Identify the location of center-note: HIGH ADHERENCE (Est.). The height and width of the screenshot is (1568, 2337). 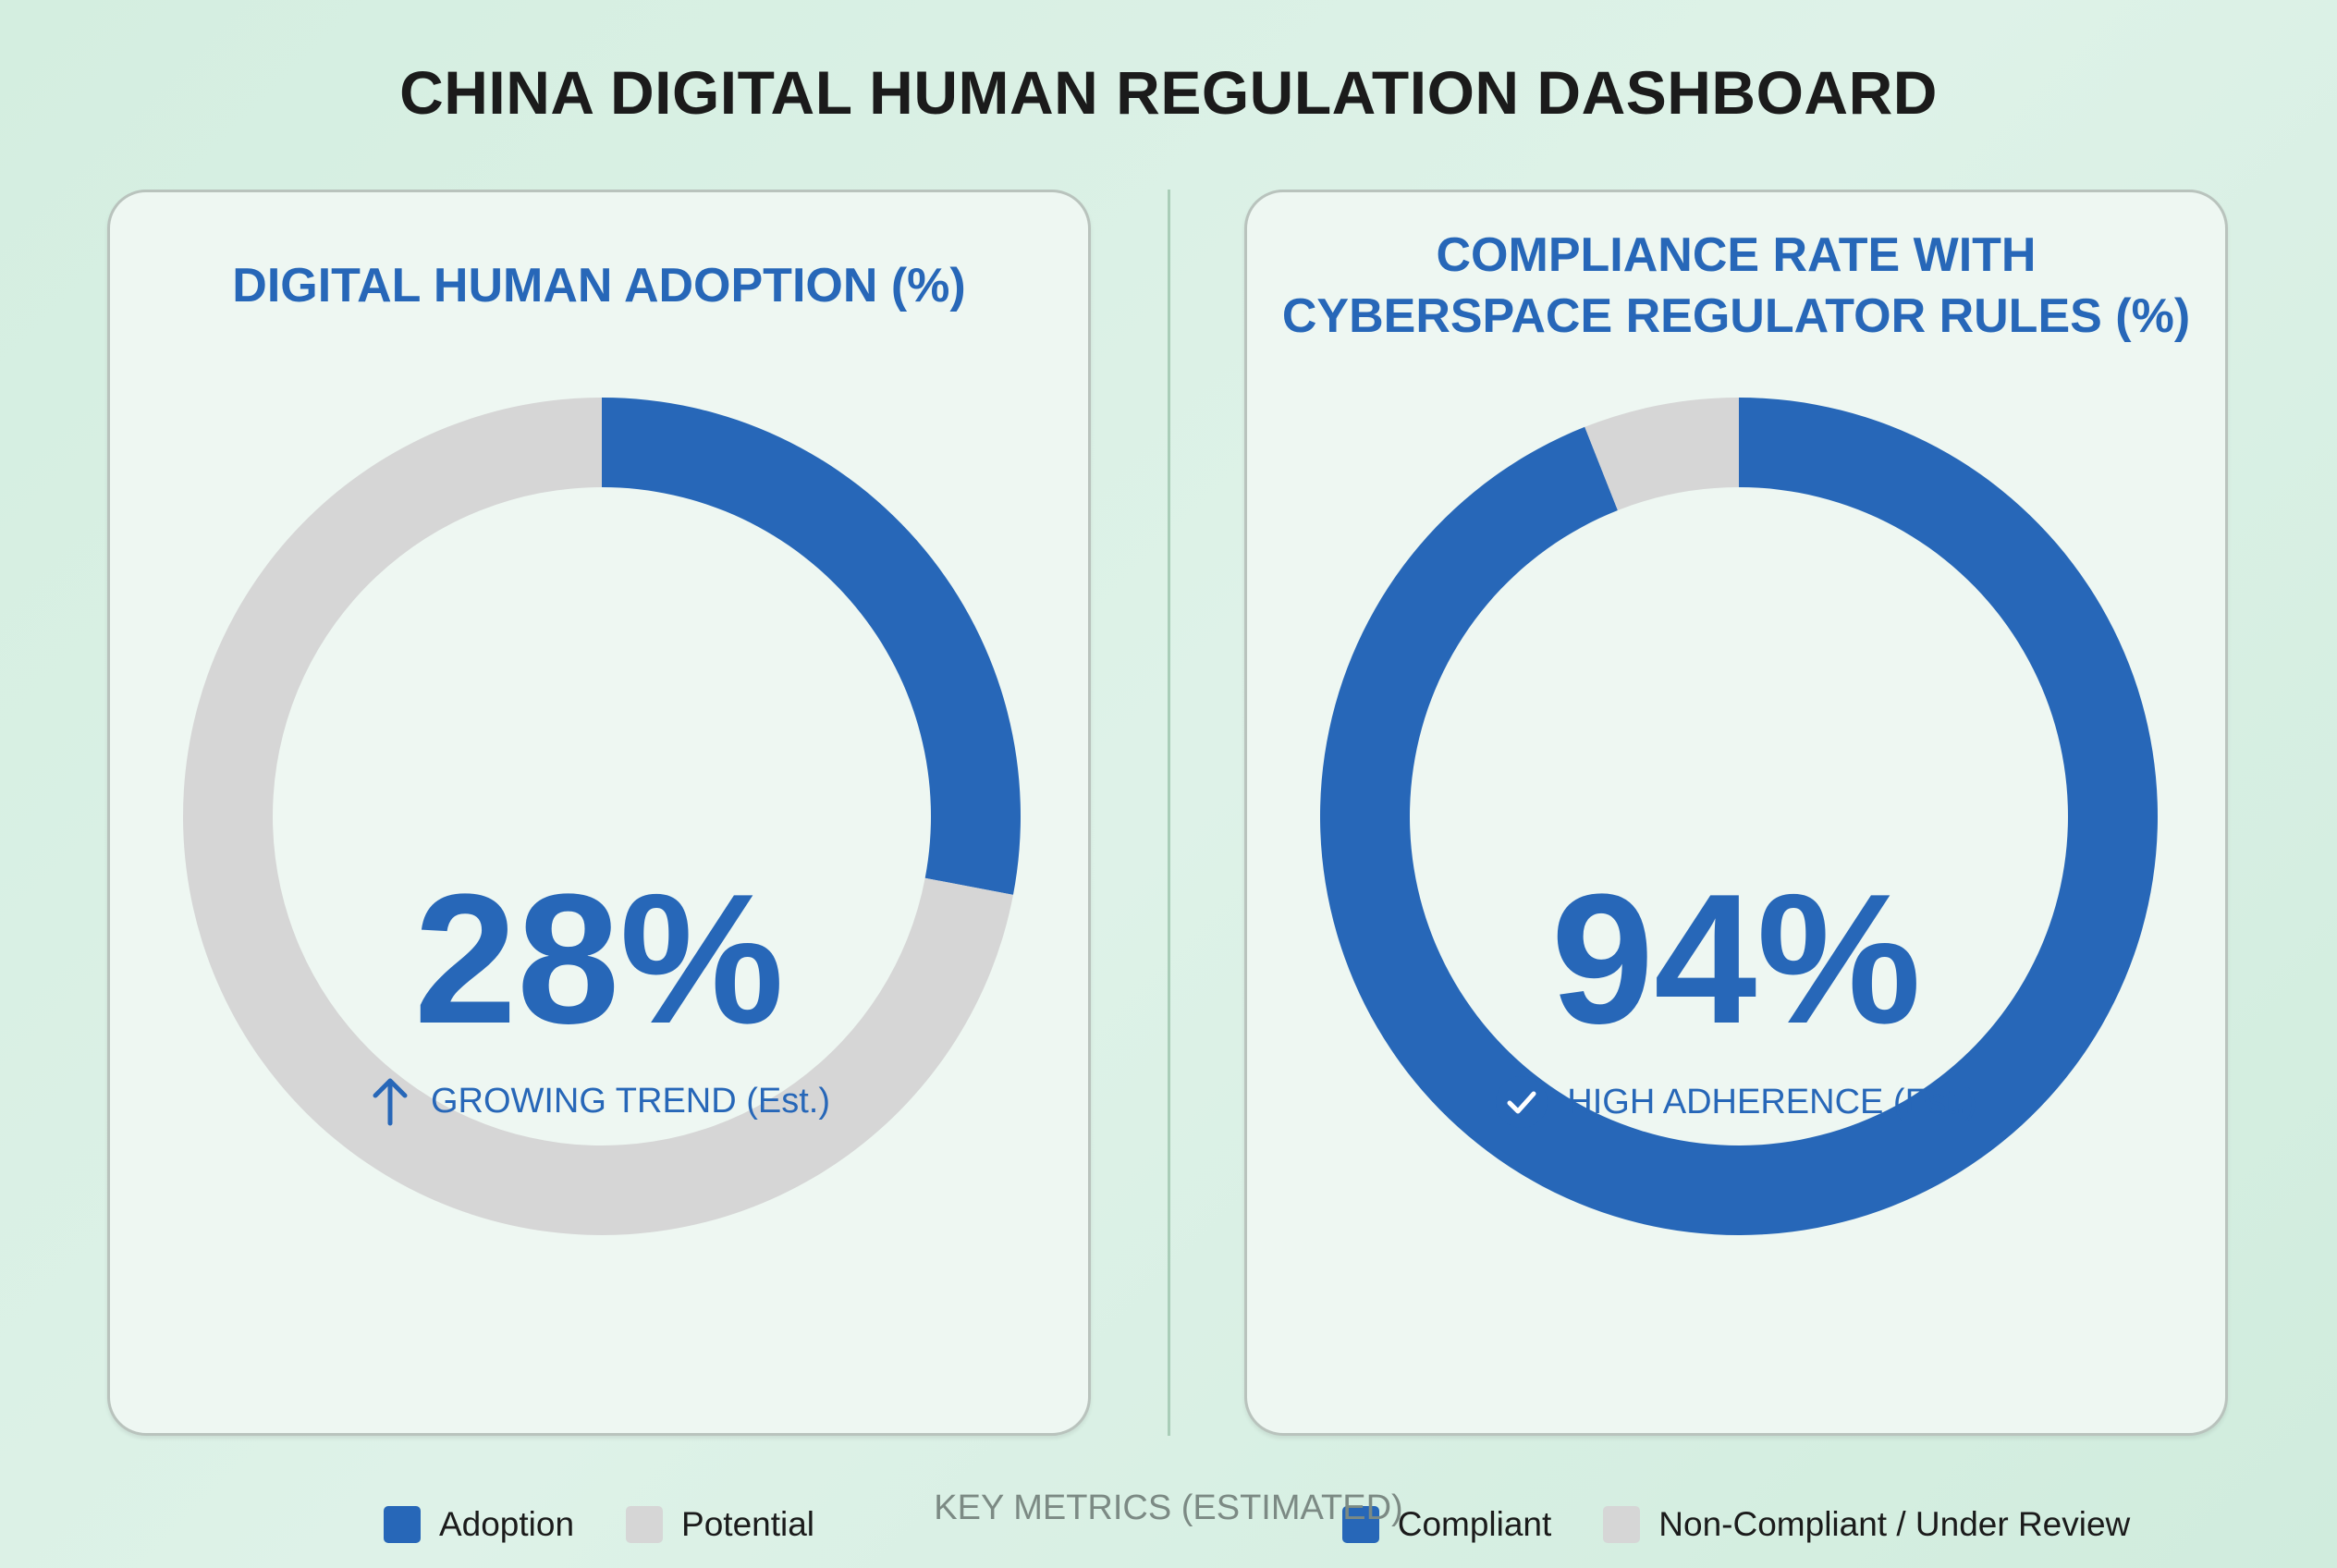
(1736, 1102).